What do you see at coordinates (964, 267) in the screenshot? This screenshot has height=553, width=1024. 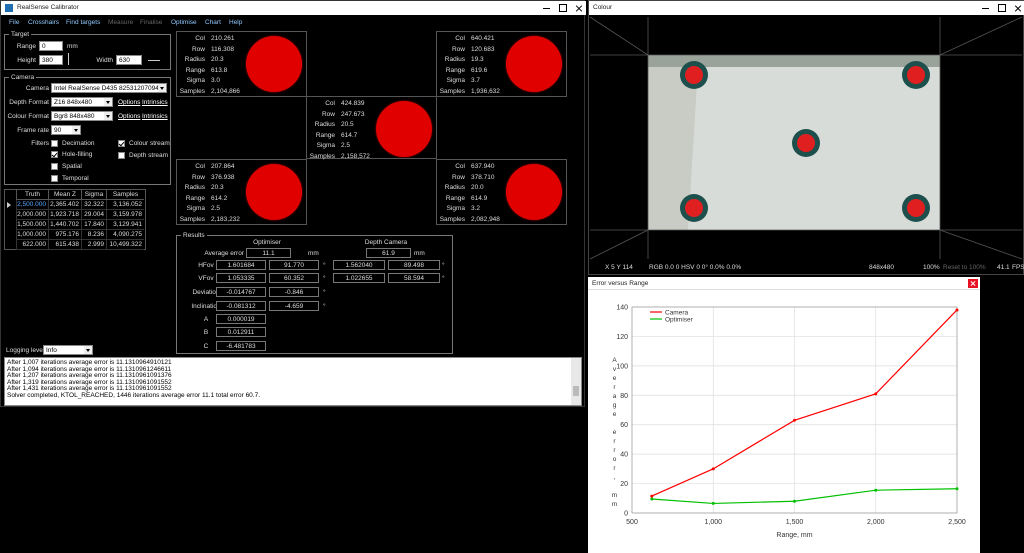 I see `status-text: Reset to 100%` at bounding box center [964, 267].